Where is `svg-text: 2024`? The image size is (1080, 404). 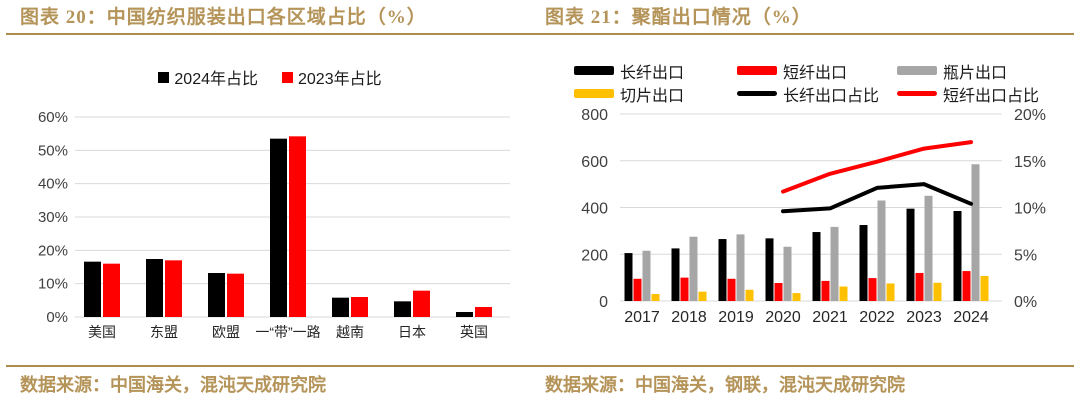 svg-text: 2024 is located at coordinates (971, 317).